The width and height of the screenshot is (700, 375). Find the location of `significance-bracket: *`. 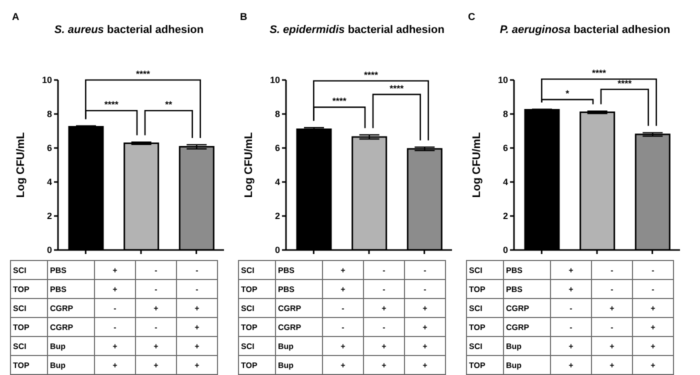

significance-bracket: * is located at coordinates (567, 96).